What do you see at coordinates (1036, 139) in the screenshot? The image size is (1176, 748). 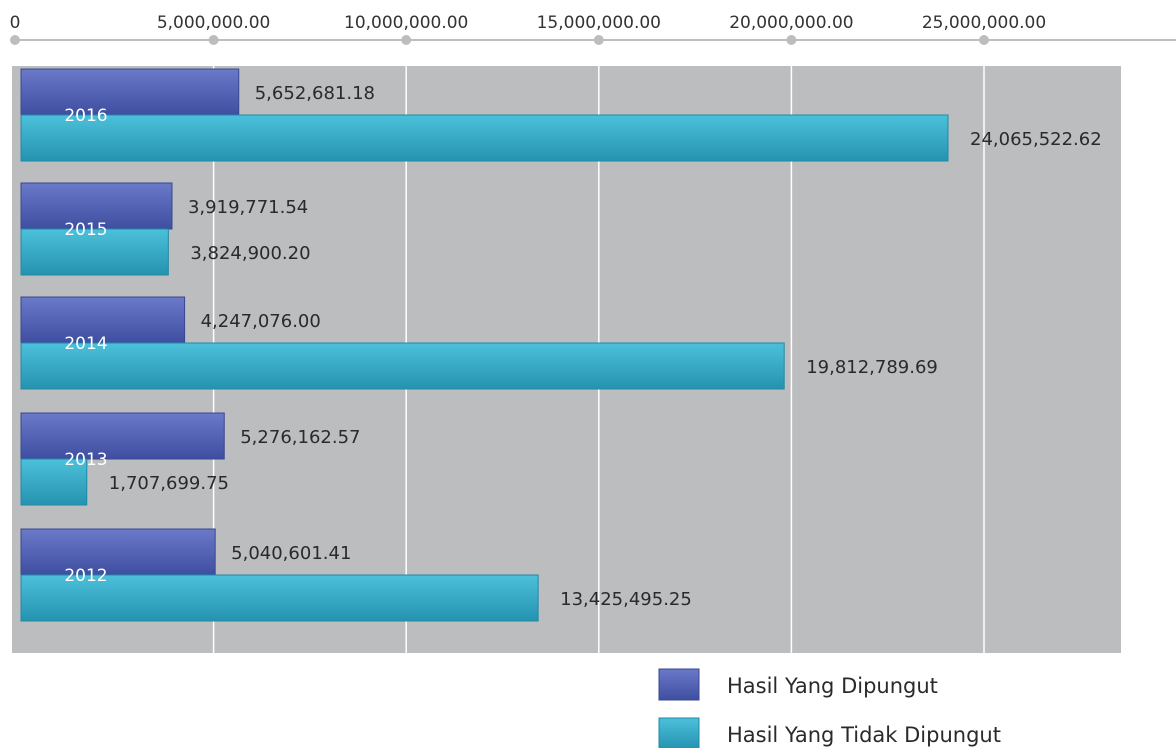 I see `data-label: 24,065,522.62` at bounding box center [1036, 139].